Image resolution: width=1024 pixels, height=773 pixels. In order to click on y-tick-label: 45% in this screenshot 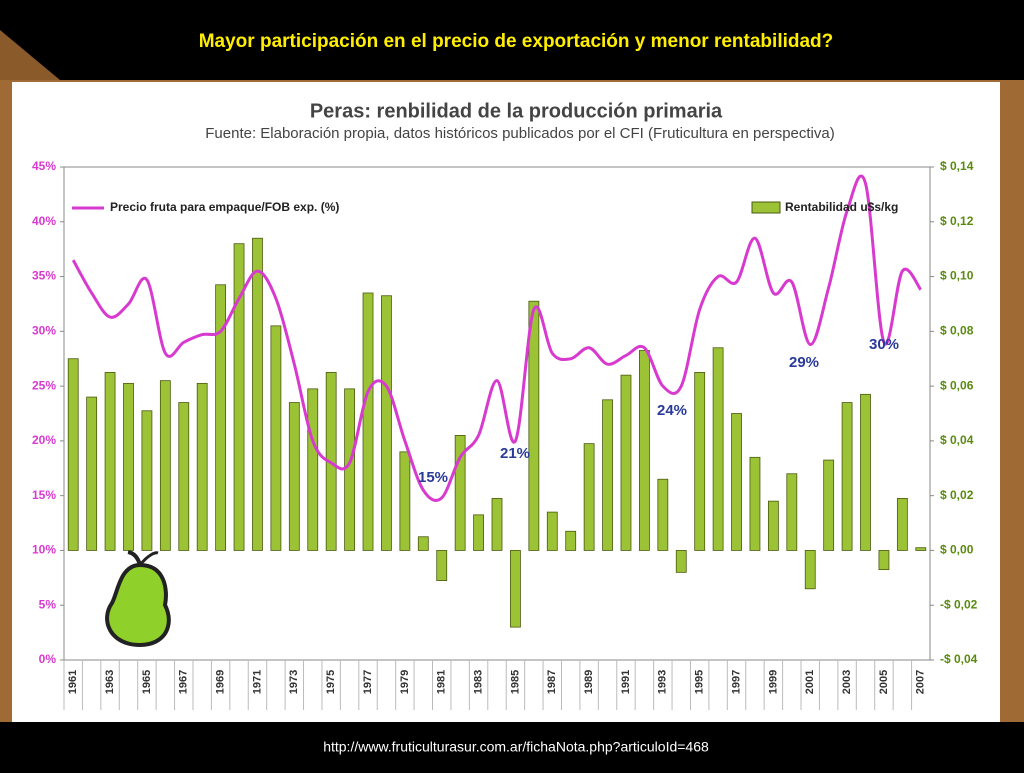, I will do `click(44, 166)`.